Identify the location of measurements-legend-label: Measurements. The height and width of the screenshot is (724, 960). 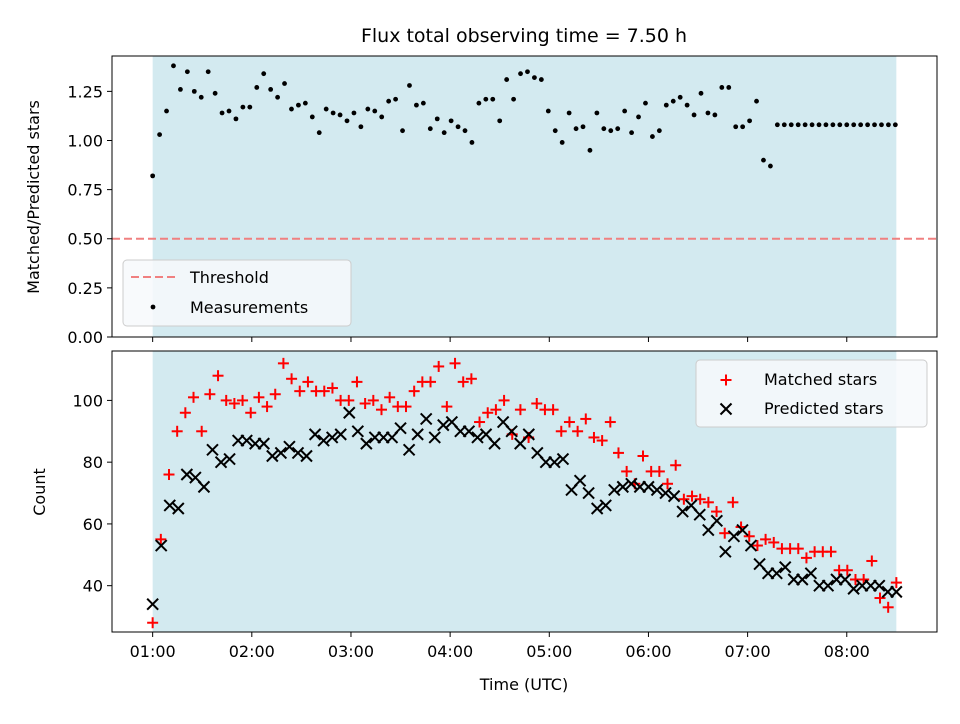
(249, 307).